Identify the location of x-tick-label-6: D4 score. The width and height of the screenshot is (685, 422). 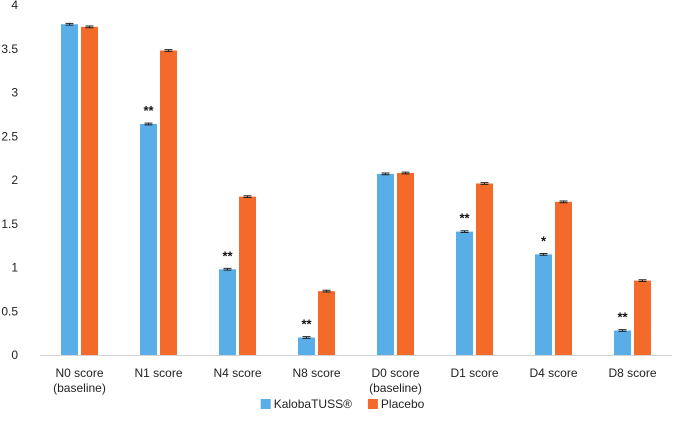
(553, 373).